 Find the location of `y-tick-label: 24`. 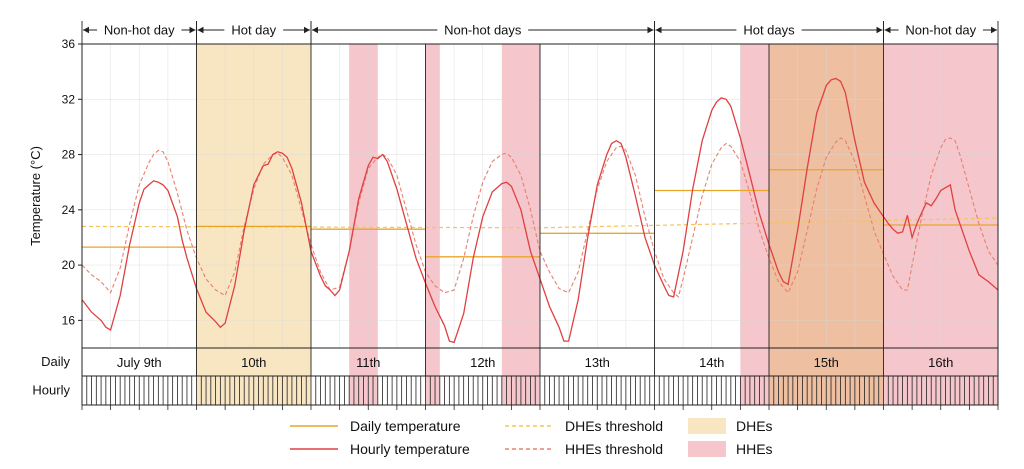

y-tick-label: 24 is located at coordinates (69, 210).